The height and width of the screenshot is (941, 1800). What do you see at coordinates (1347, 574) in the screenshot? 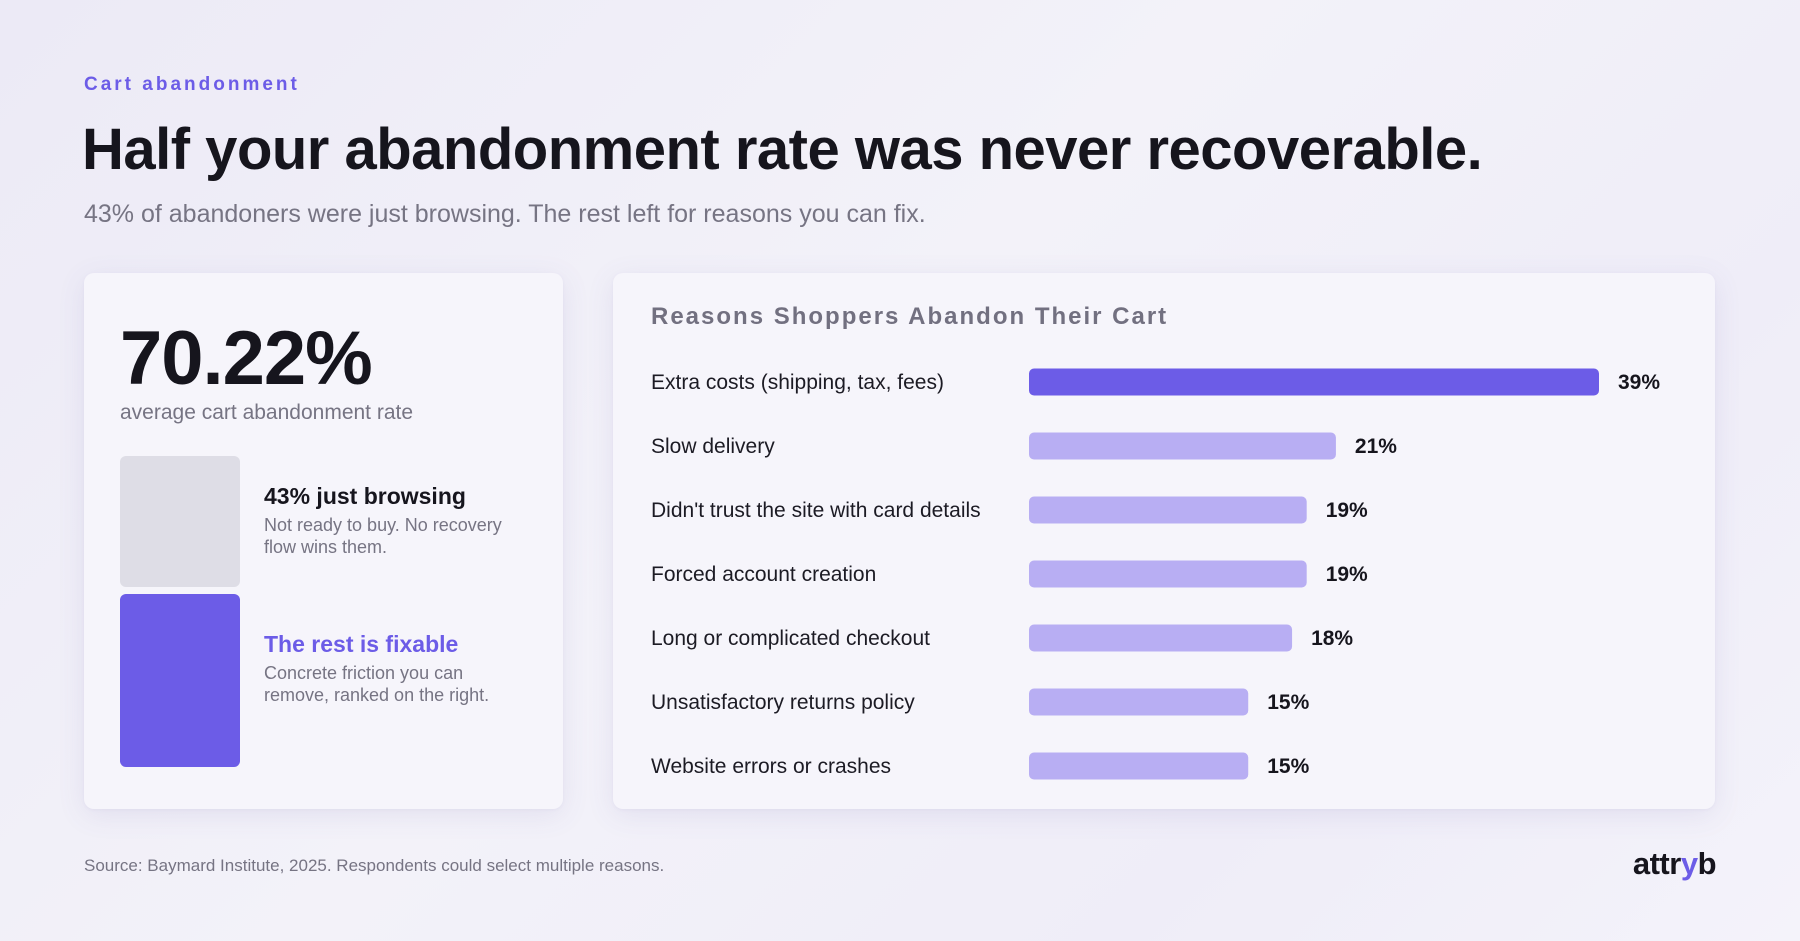
I see `value-label-forced-account-creation: 19%` at bounding box center [1347, 574].